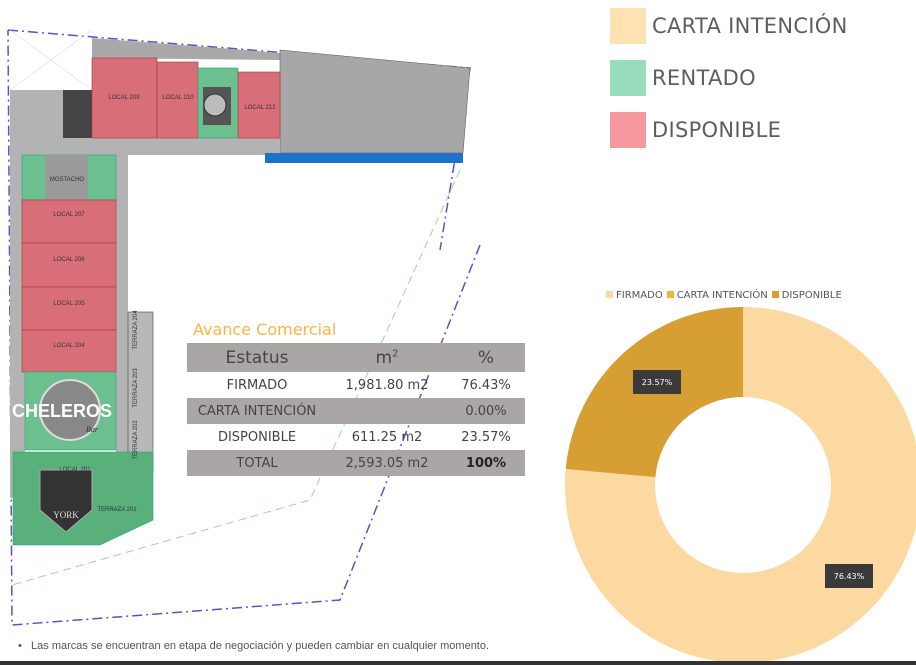 The image size is (916, 665). I want to click on table-row: FIRMADO 1,981.80 m2 76.43%, so click(356, 385).